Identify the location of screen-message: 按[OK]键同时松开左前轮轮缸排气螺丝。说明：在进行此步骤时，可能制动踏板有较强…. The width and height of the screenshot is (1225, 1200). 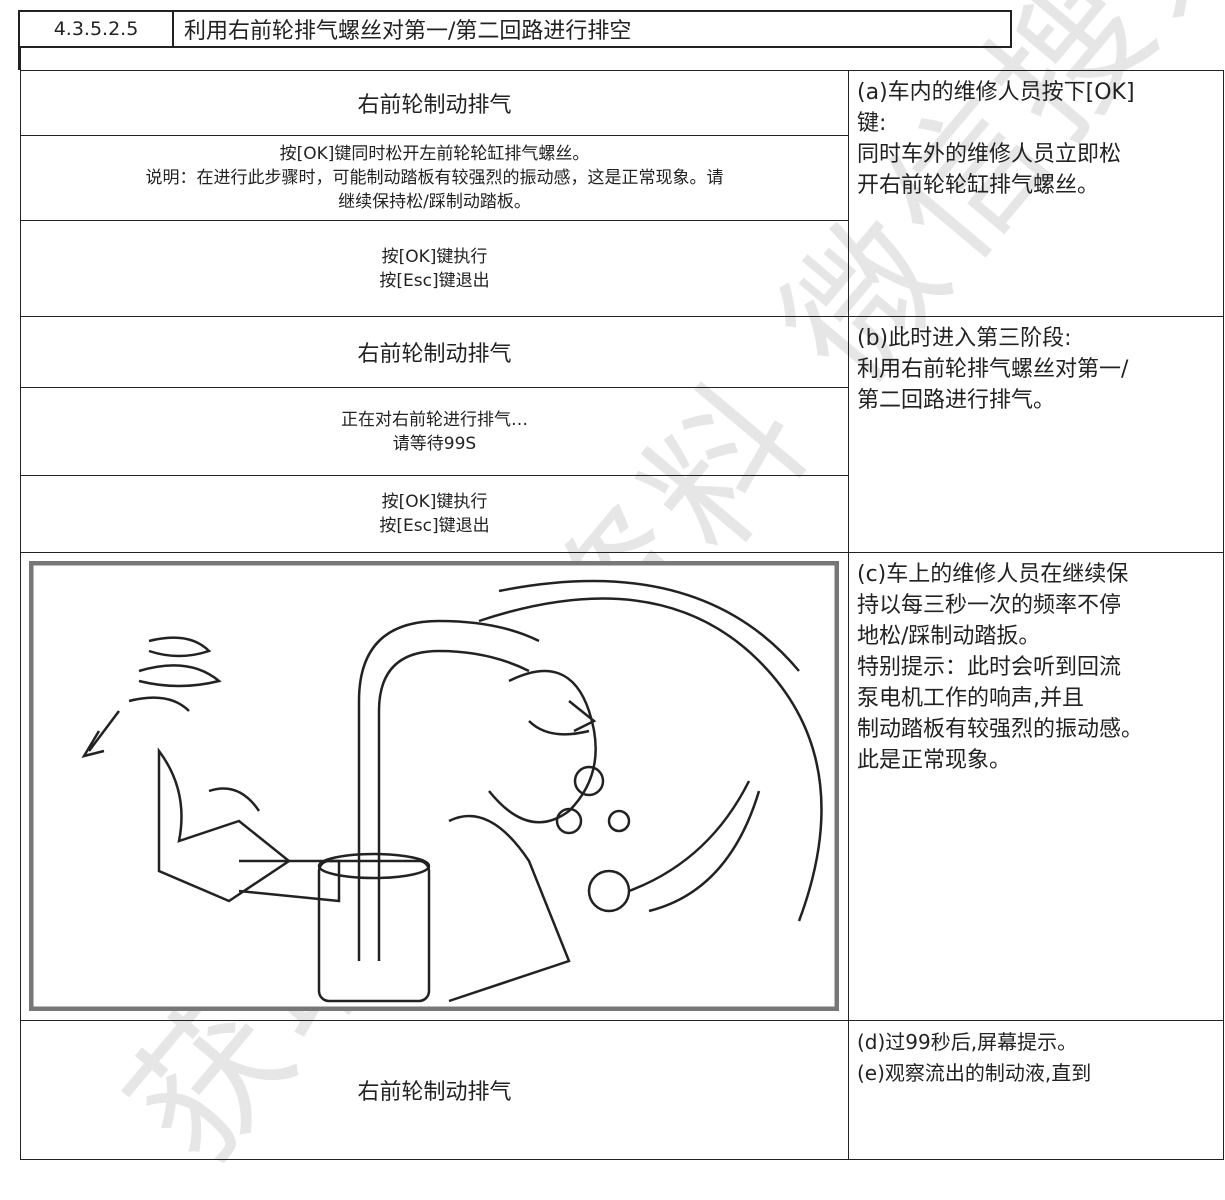
(434, 178).